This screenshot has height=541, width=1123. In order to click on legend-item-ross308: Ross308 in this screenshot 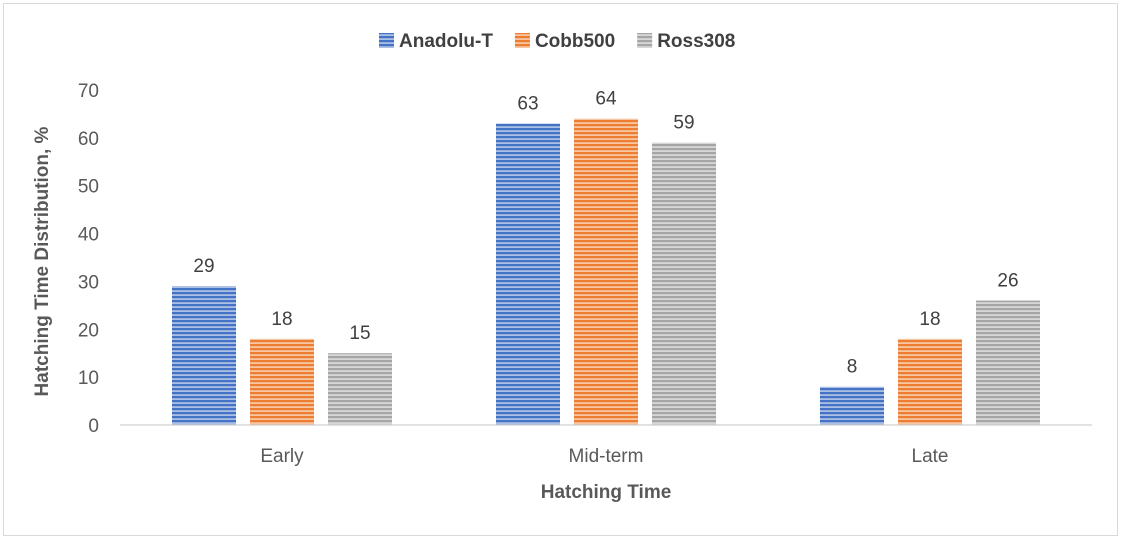, I will do `click(686, 41)`.